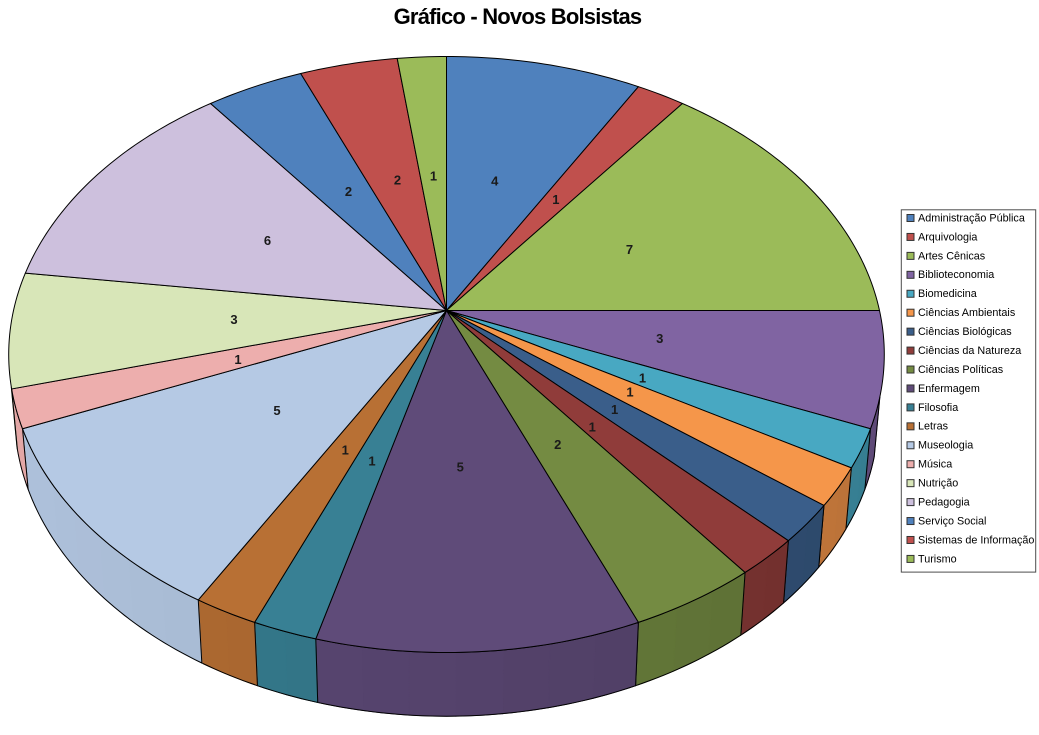 The height and width of the screenshot is (735, 1039). Describe the element at coordinates (267, 240) in the screenshot. I see `svg-text: 6` at that location.